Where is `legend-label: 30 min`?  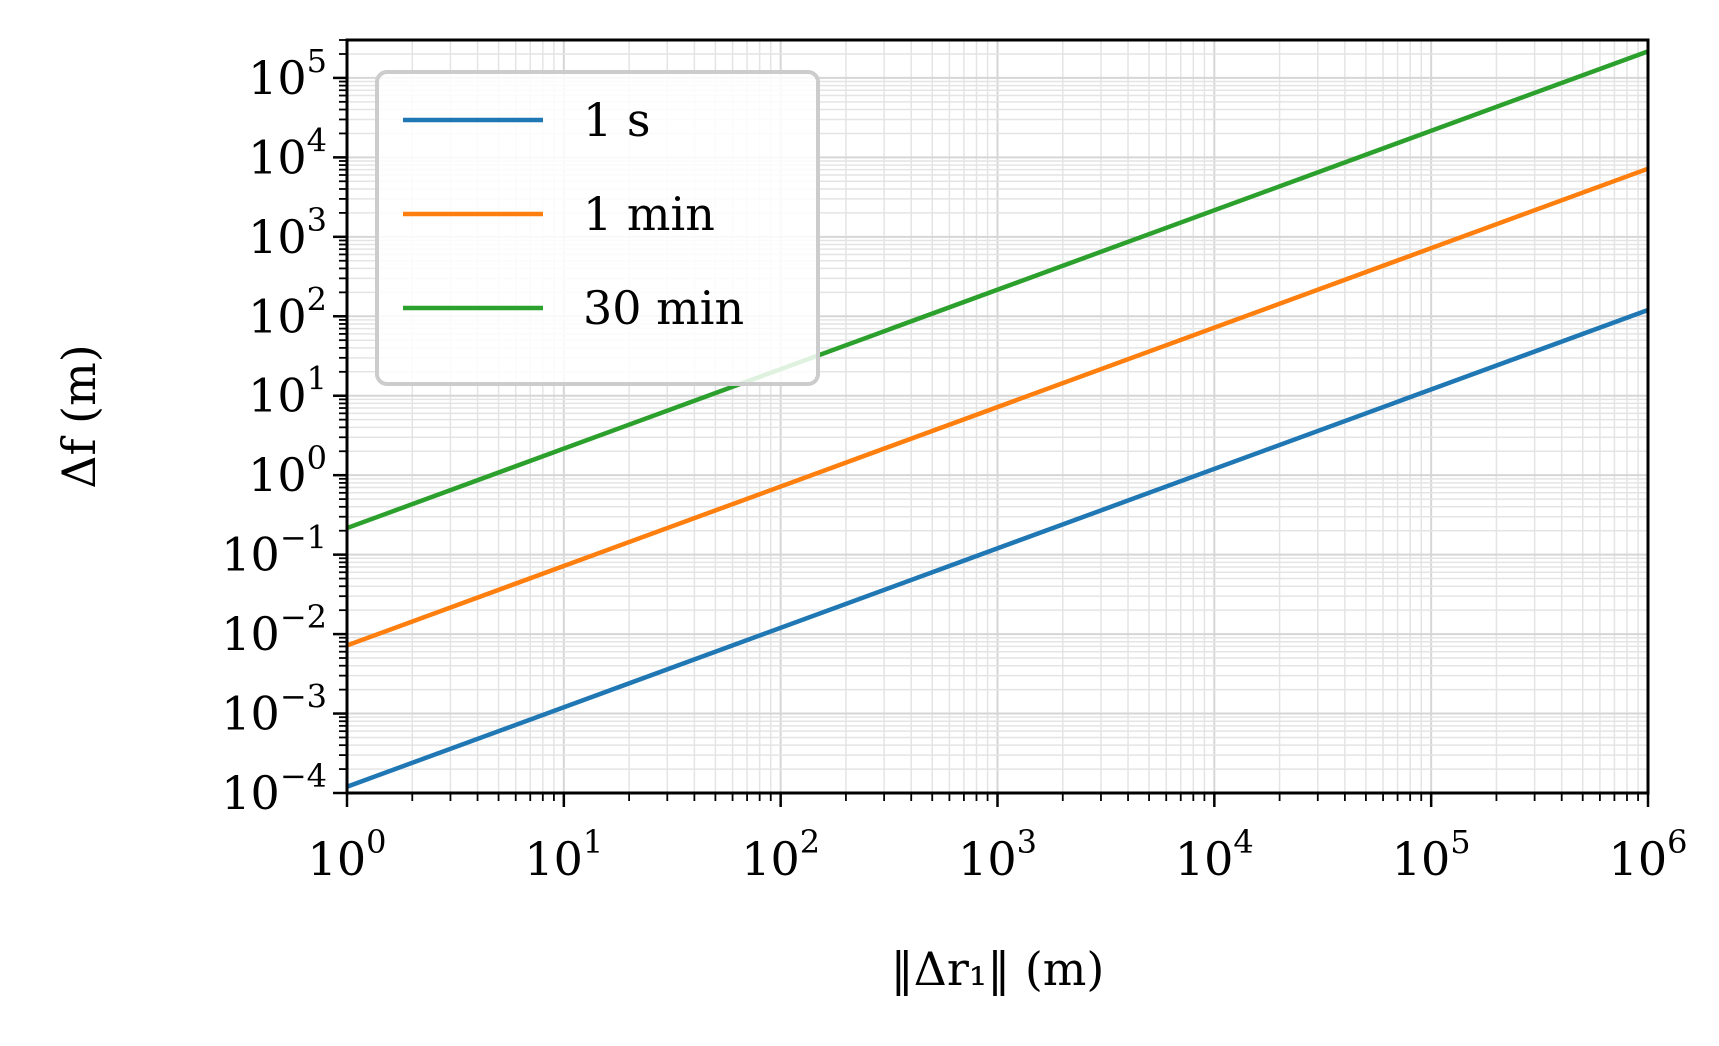
legend-label: 30 min is located at coordinates (663, 308).